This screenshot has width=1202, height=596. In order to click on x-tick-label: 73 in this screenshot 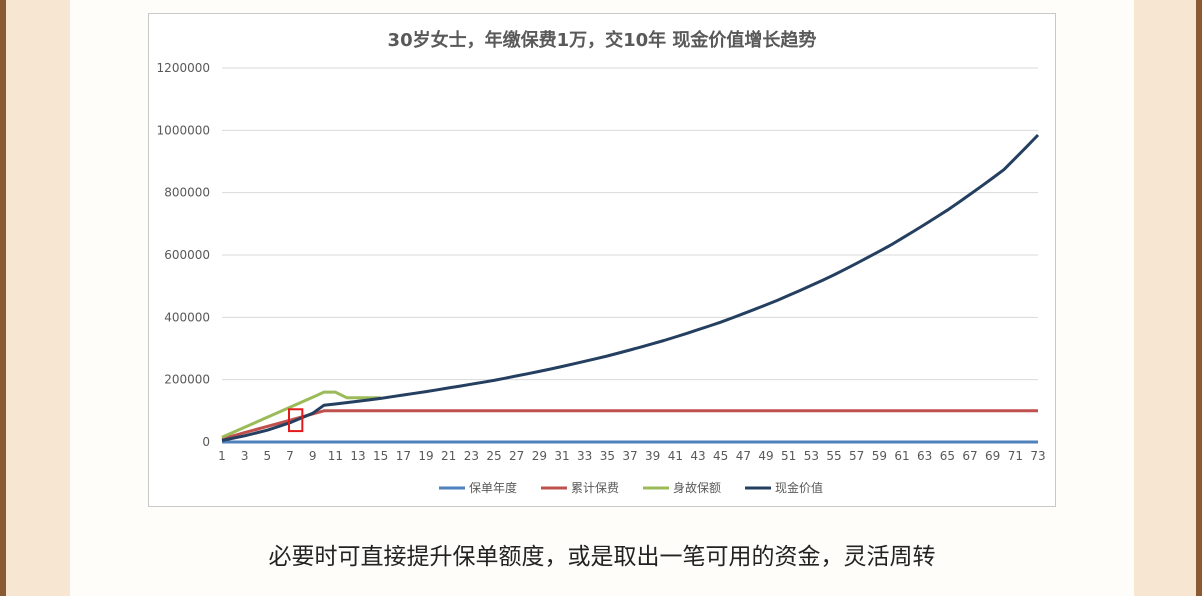, I will do `click(1037, 456)`.